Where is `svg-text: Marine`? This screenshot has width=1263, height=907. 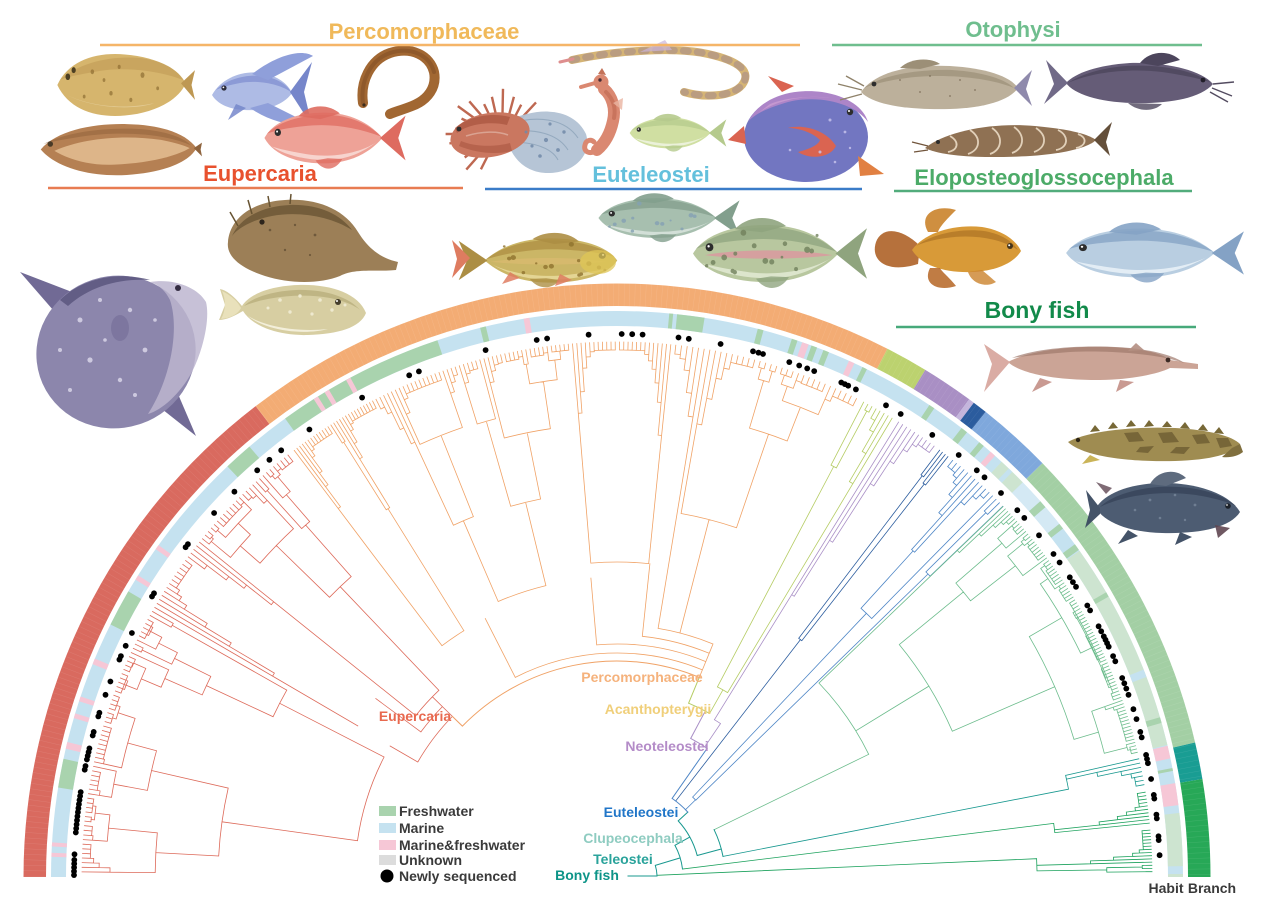 svg-text: Marine is located at coordinates (421, 828).